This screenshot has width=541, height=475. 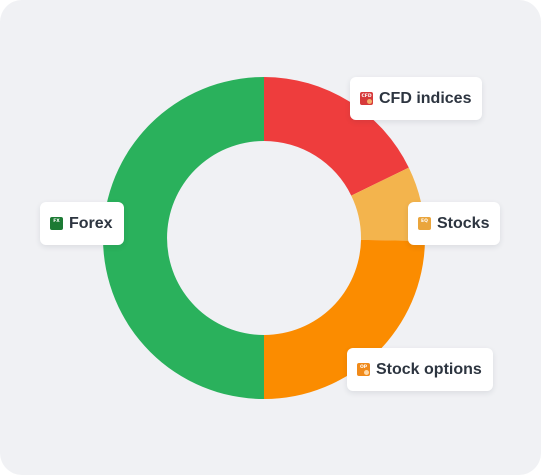 I want to click on stocks-badge-text: EQ, so click(x=424, y=221).